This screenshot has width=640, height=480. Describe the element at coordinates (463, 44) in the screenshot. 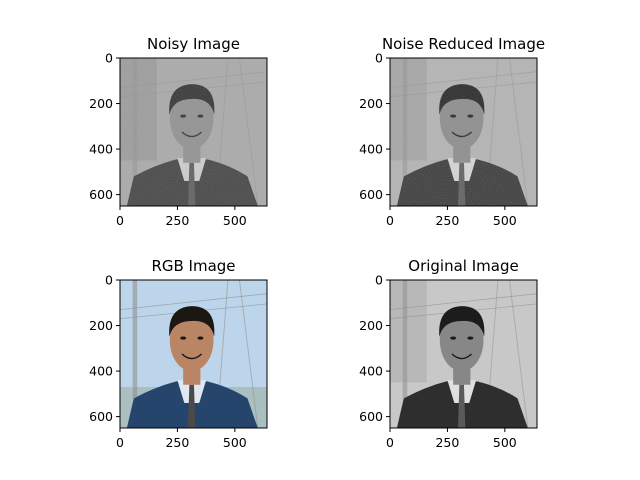

I see `subplot-title: Noise Reduced Image` at that location.